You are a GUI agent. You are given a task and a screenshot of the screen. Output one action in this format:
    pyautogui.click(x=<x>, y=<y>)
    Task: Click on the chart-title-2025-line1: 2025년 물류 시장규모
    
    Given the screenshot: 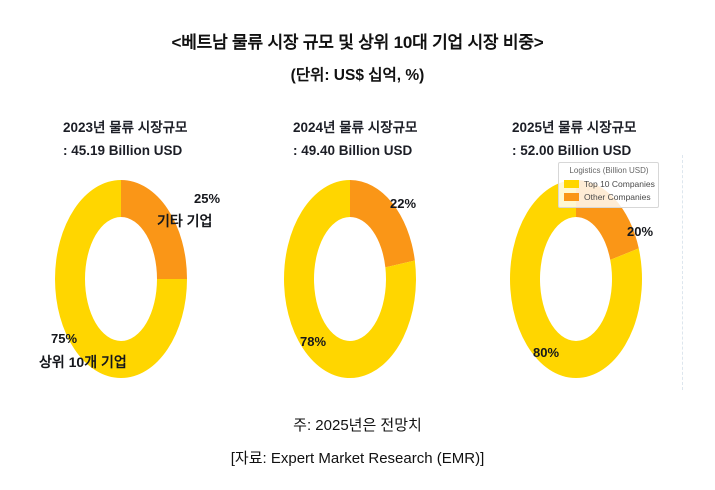 What is the action you would take?
    pyautogui.click(x=574, y=127)
    